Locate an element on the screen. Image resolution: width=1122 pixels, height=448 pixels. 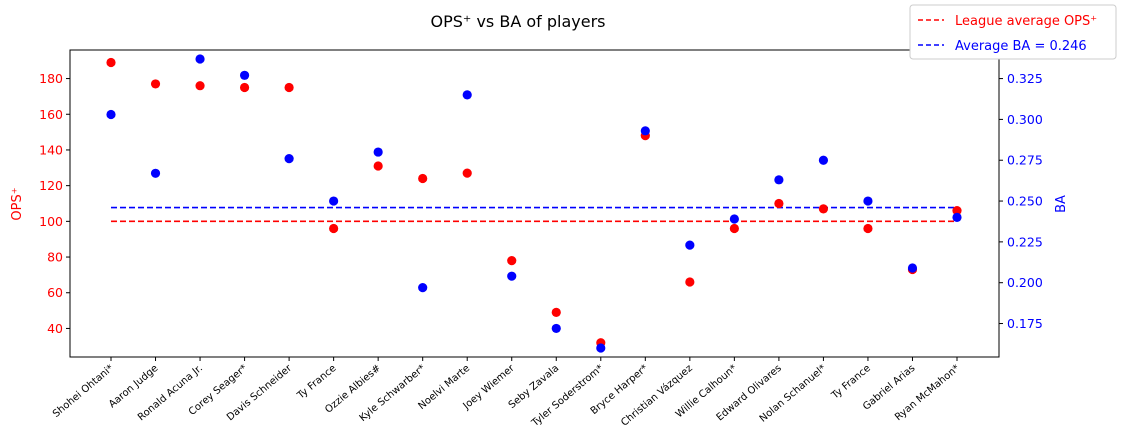
chart-title: OPS⁺ vs BA of players is located at coordinates (518, 21).